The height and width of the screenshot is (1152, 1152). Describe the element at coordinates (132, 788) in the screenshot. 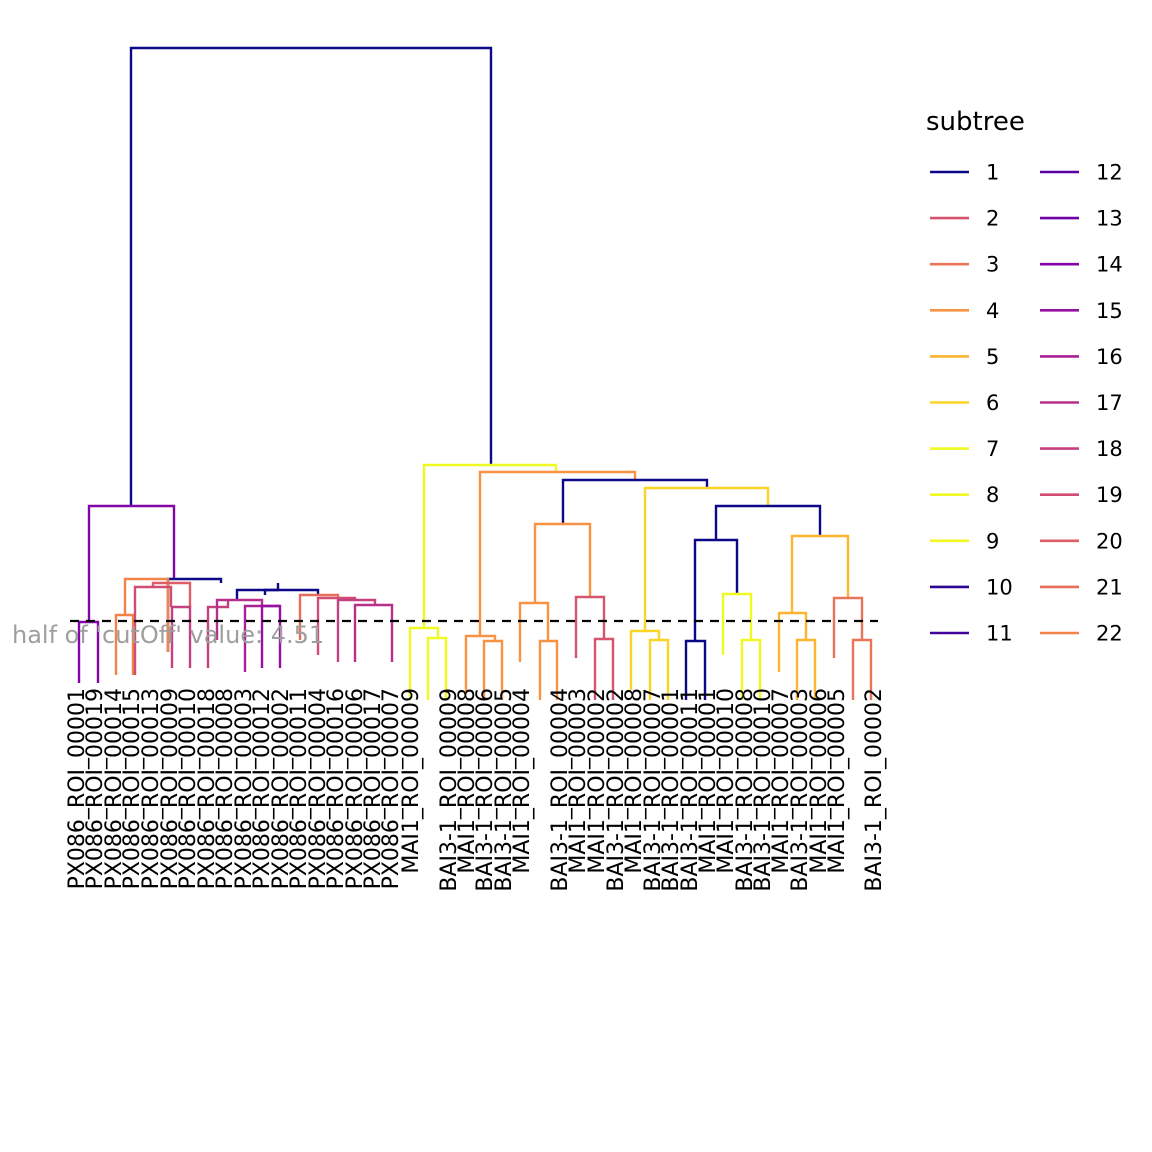

I see `leaf-label: PX086_ROI_00015` at that location.